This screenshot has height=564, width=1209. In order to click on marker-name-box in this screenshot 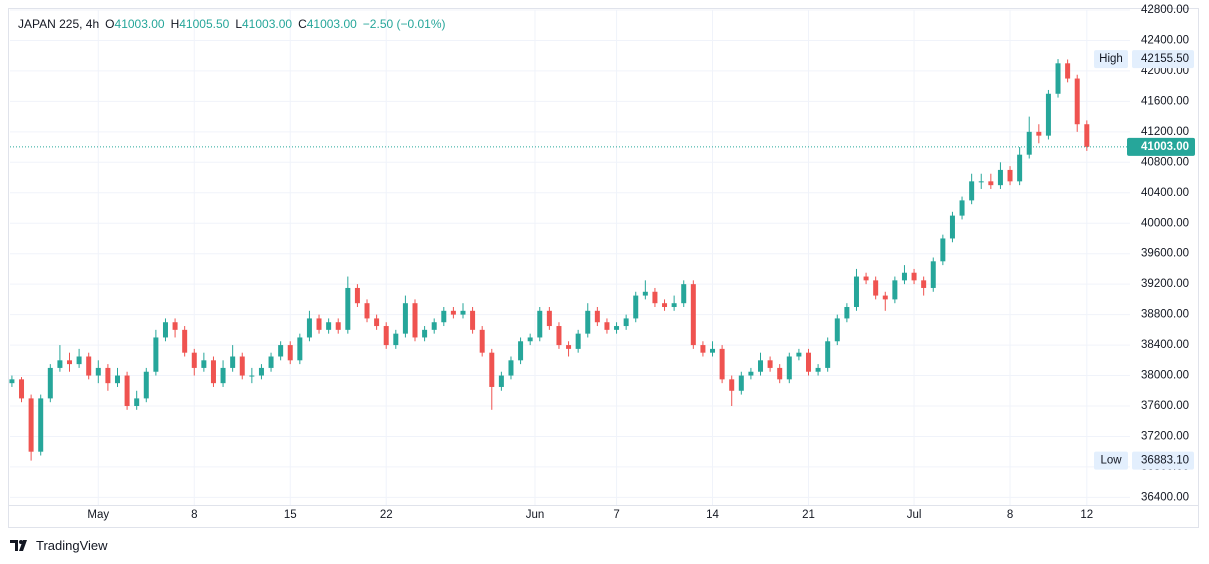, I will do `click(1111, 460)`.